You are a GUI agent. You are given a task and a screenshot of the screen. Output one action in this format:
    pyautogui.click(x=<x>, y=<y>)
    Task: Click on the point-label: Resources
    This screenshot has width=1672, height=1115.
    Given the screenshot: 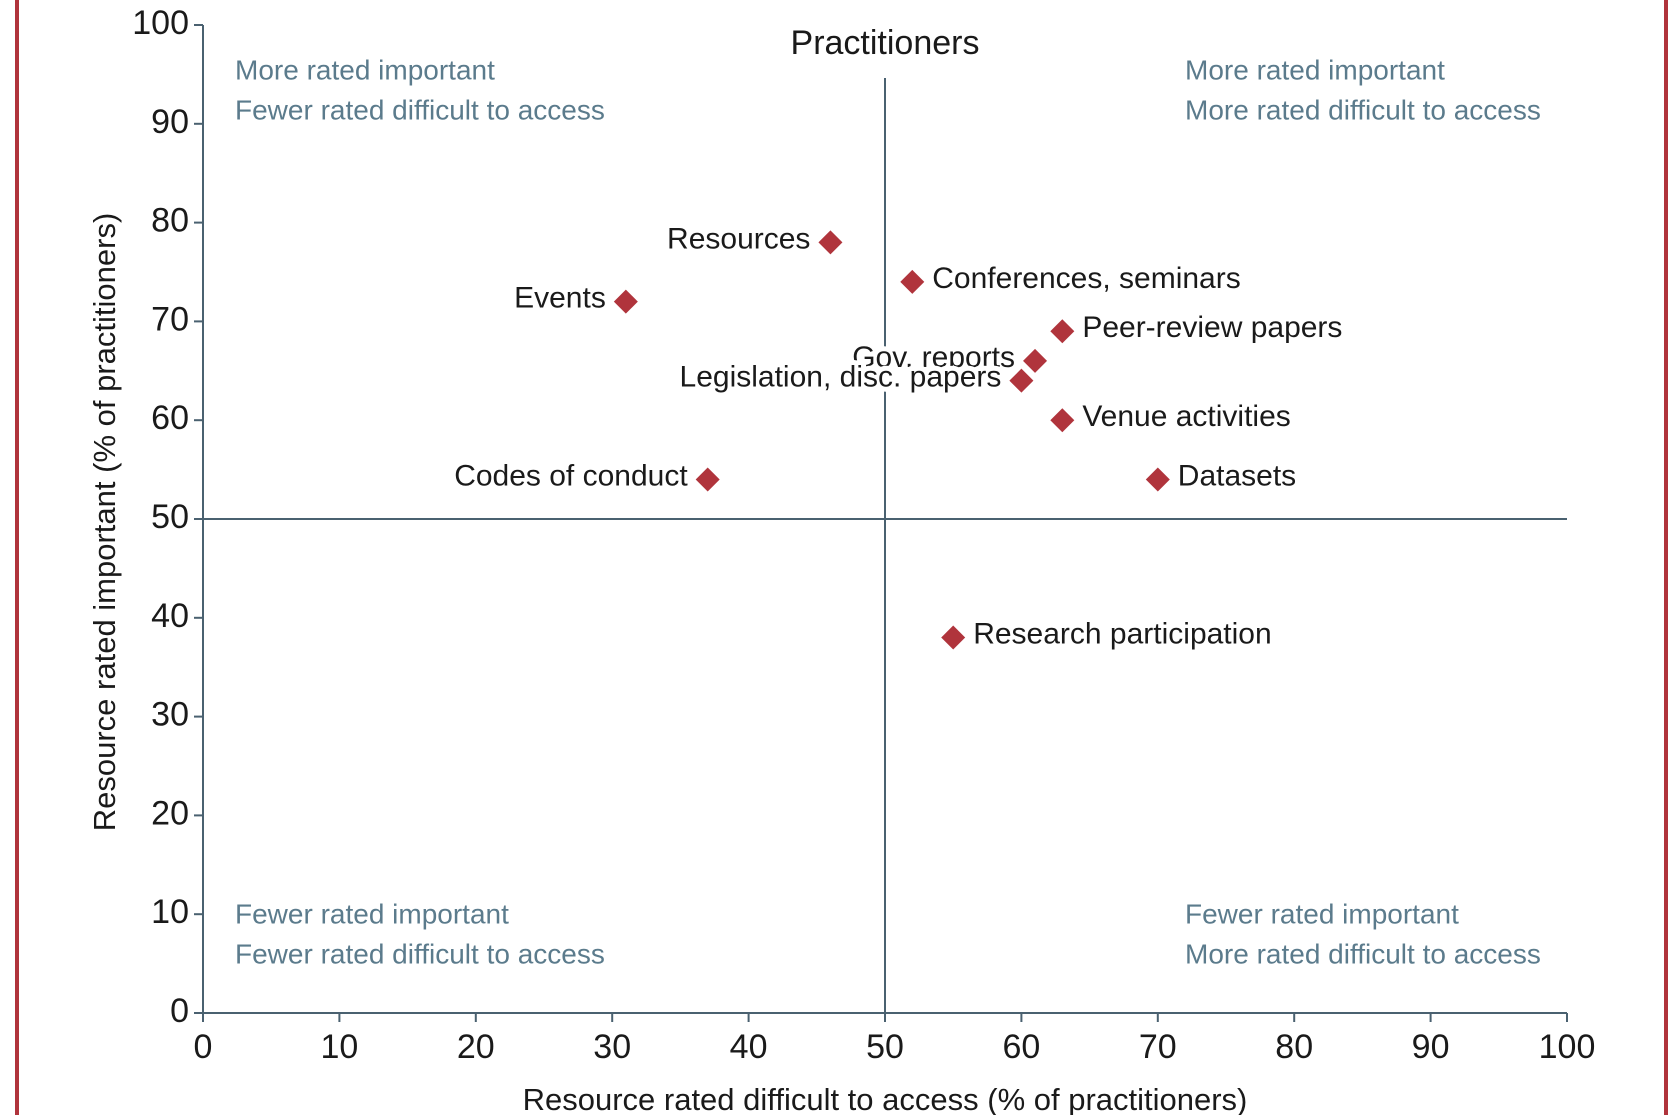 What is the action you would take?
    pyautogui.click(x=738, y=238)
    